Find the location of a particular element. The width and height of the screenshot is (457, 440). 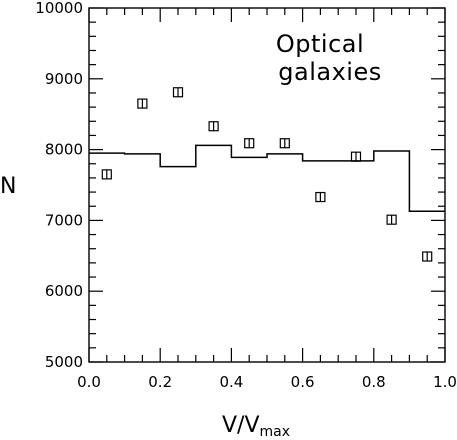

y-tick-label: 5000 is located at coordinates (64, 362).